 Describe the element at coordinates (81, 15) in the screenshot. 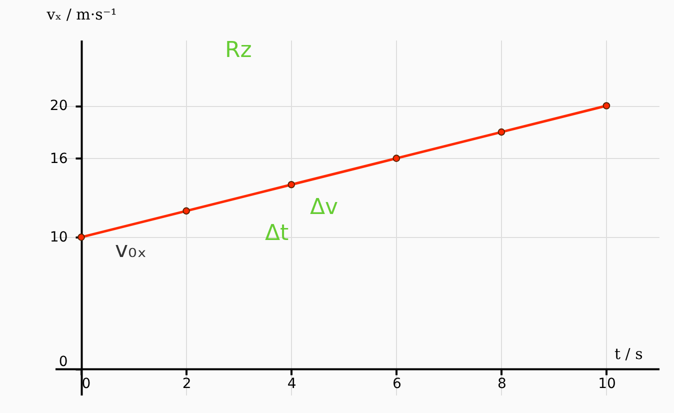

I see `y-axis-title: vₓ / m·s⁻¹` at that location.